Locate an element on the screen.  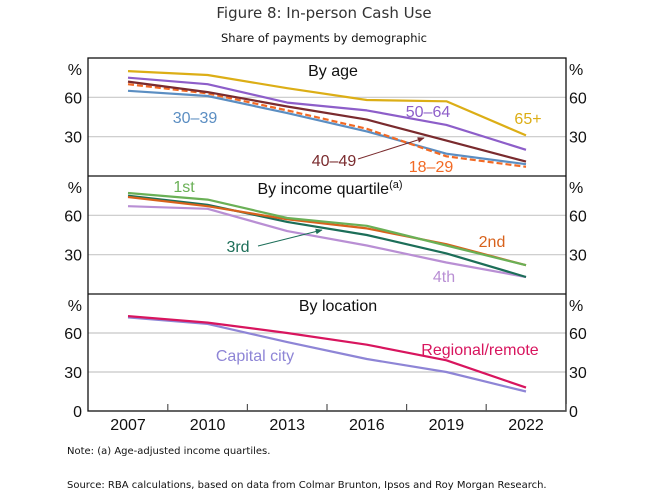
y-tick-label-right: 0 is located at coordinates (573, 412).